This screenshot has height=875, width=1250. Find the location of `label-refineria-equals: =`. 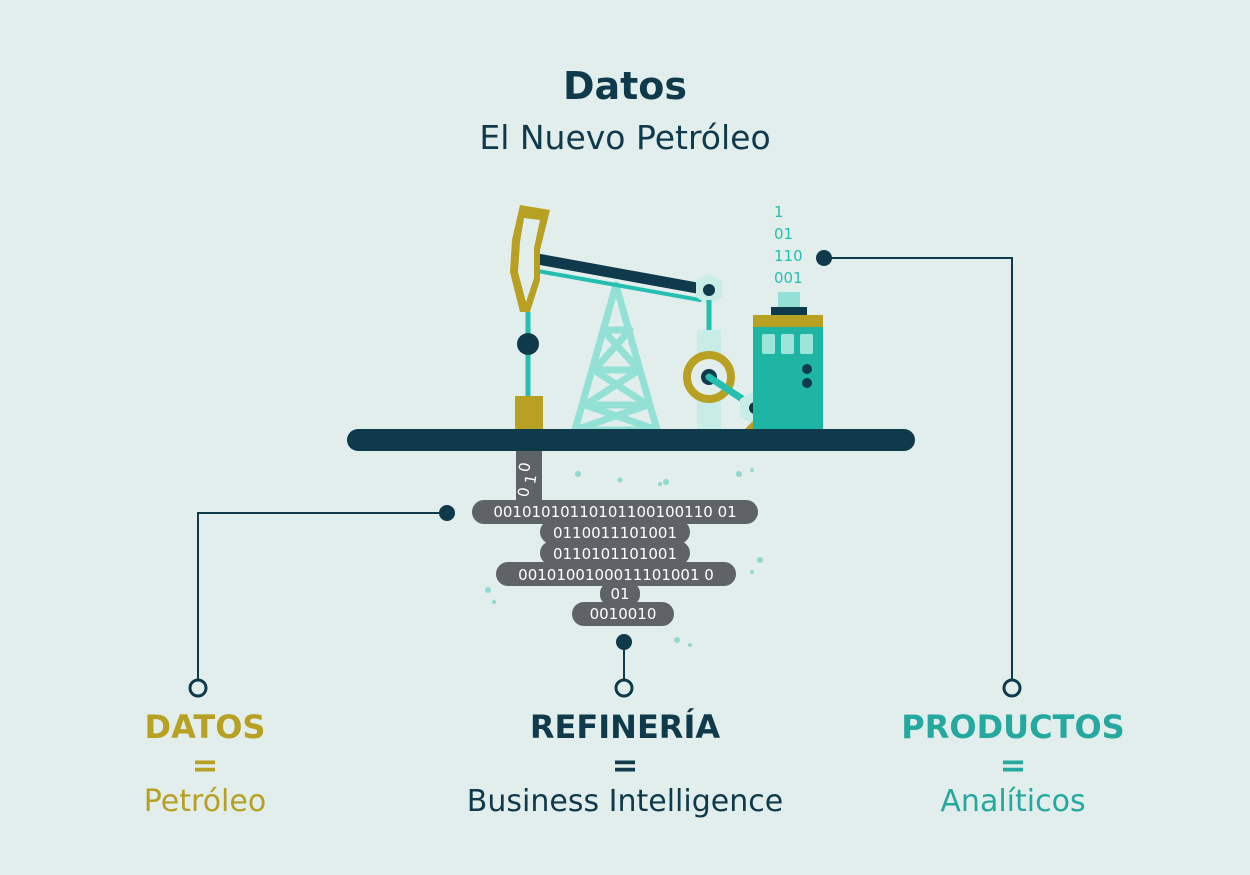

label-refineria-equals: = is located at coordinates (625, 765).